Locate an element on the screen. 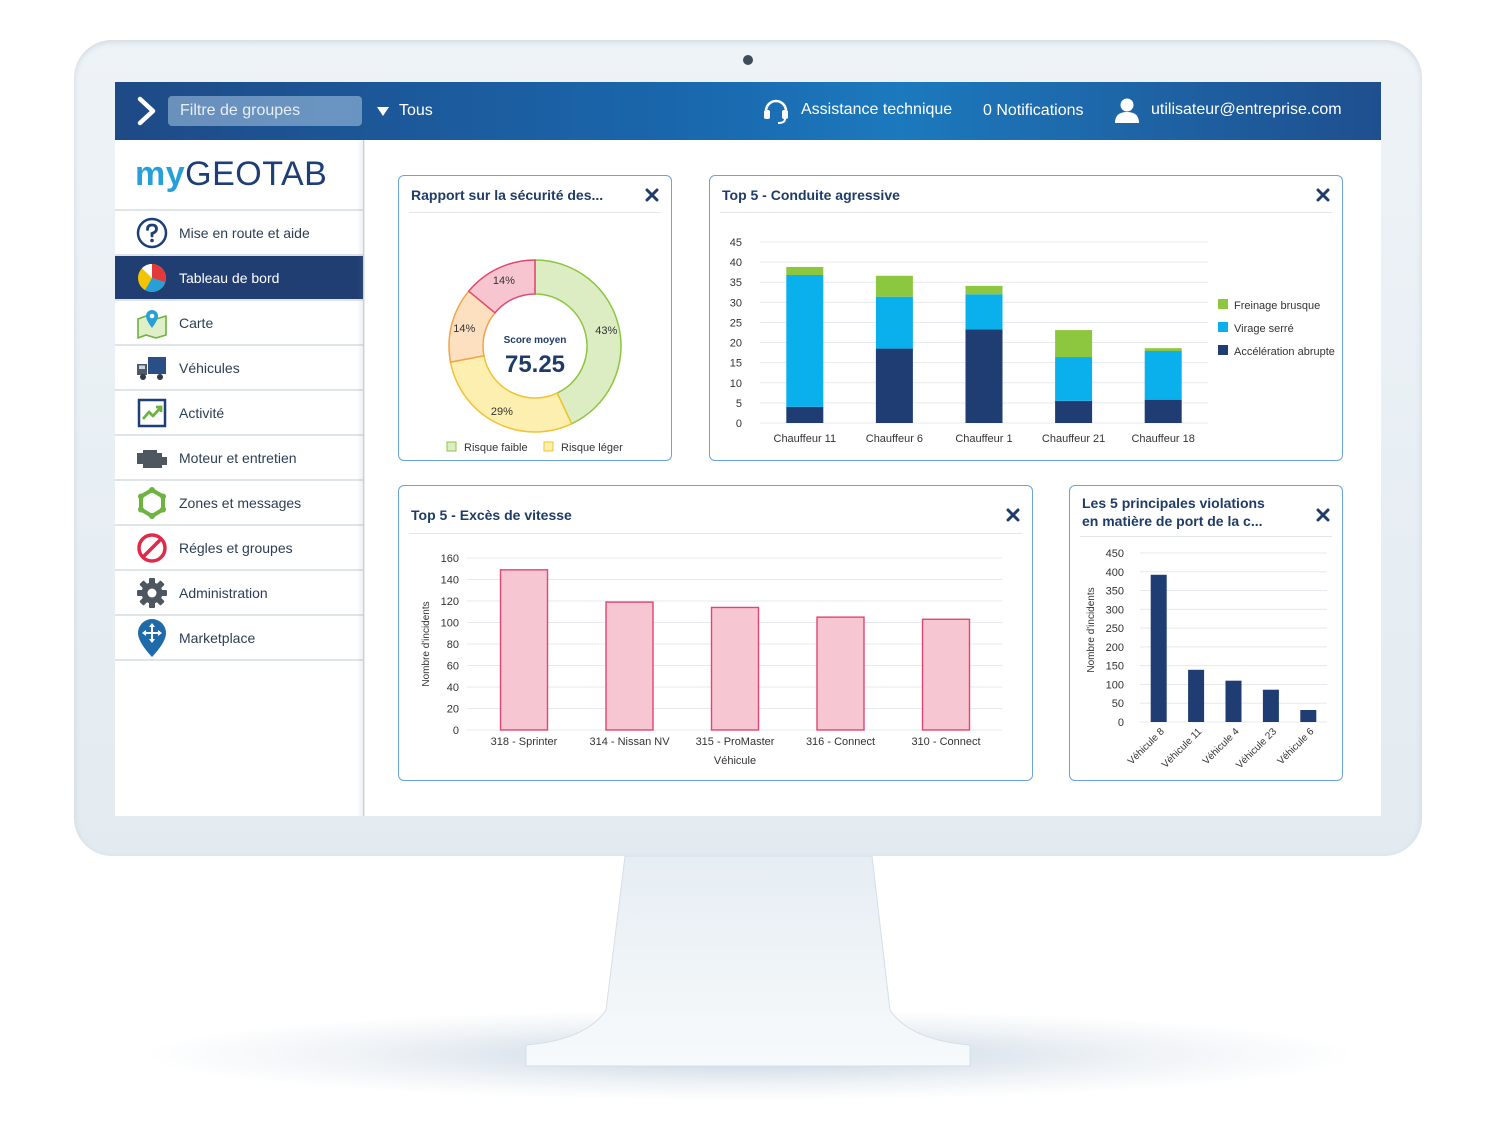 The image size is (1496, 1140). sidebar-item-activity: Activité is located at coordinates (239, 413).